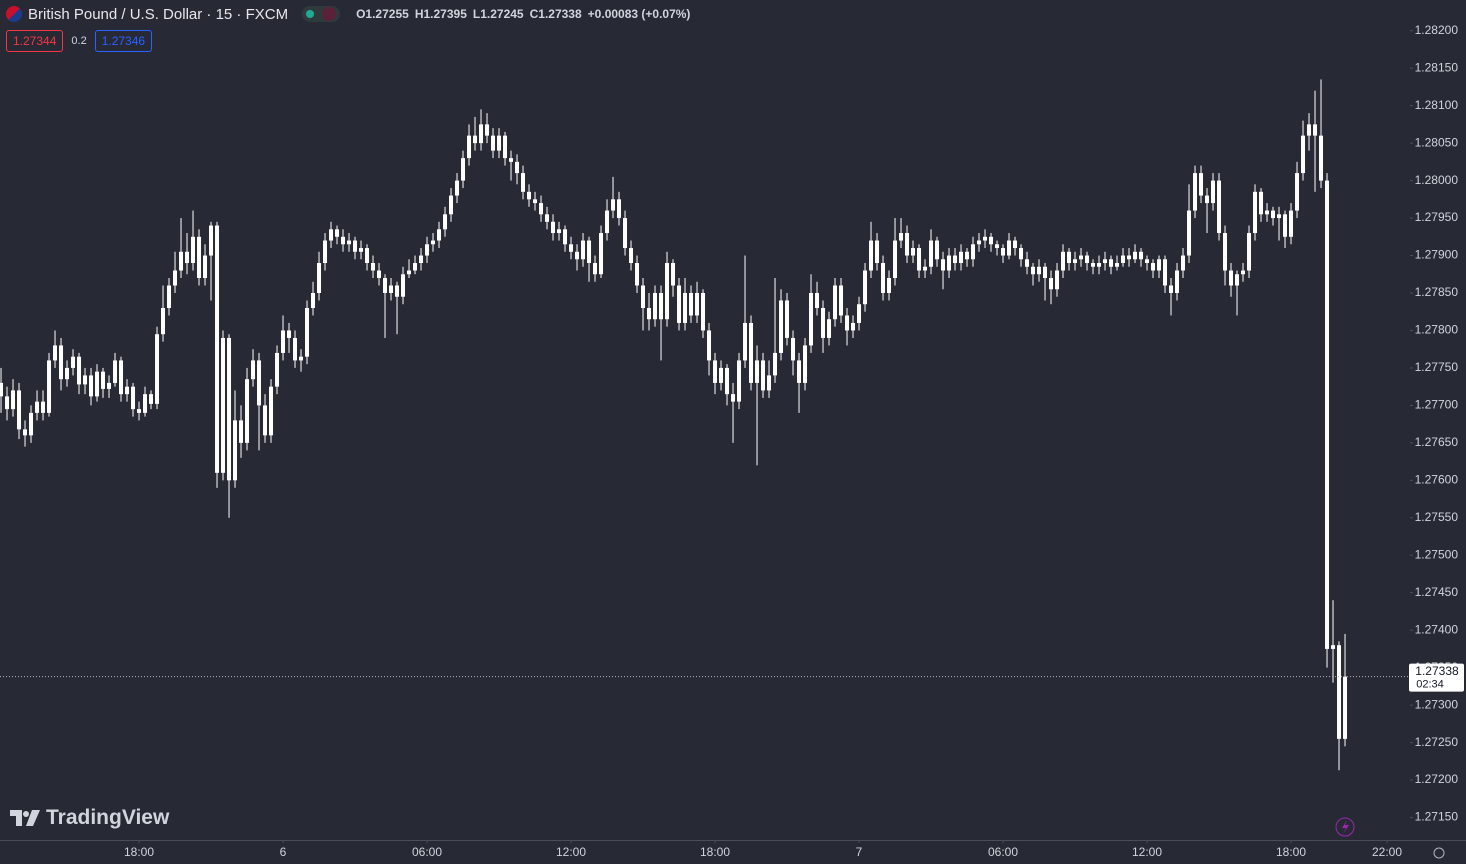 Image resolution: width=1466 pixels, height=864 pixels. What do you see at coordinates (1437, 105) in the screenshot?
I see `y-tick-label: 1.28100` at bounding box center [1437, 105].